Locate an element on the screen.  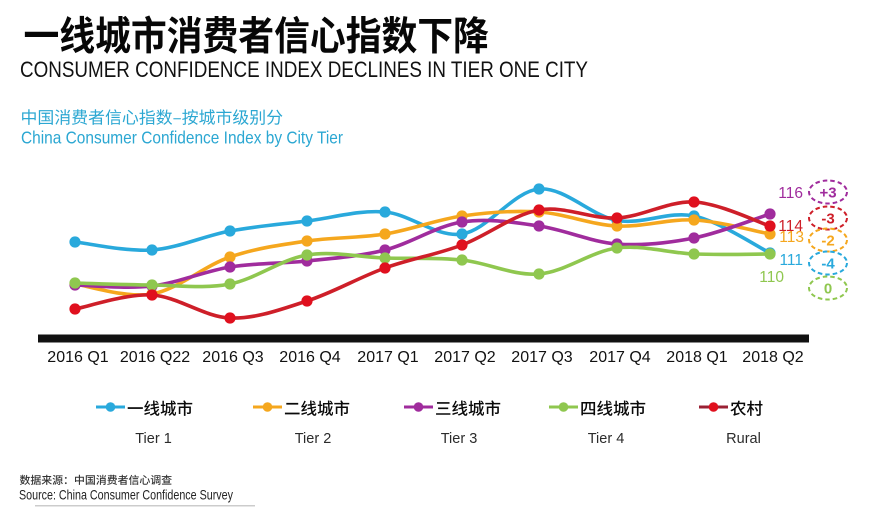
svg-text: 114 is located at coordinates (790, 226).